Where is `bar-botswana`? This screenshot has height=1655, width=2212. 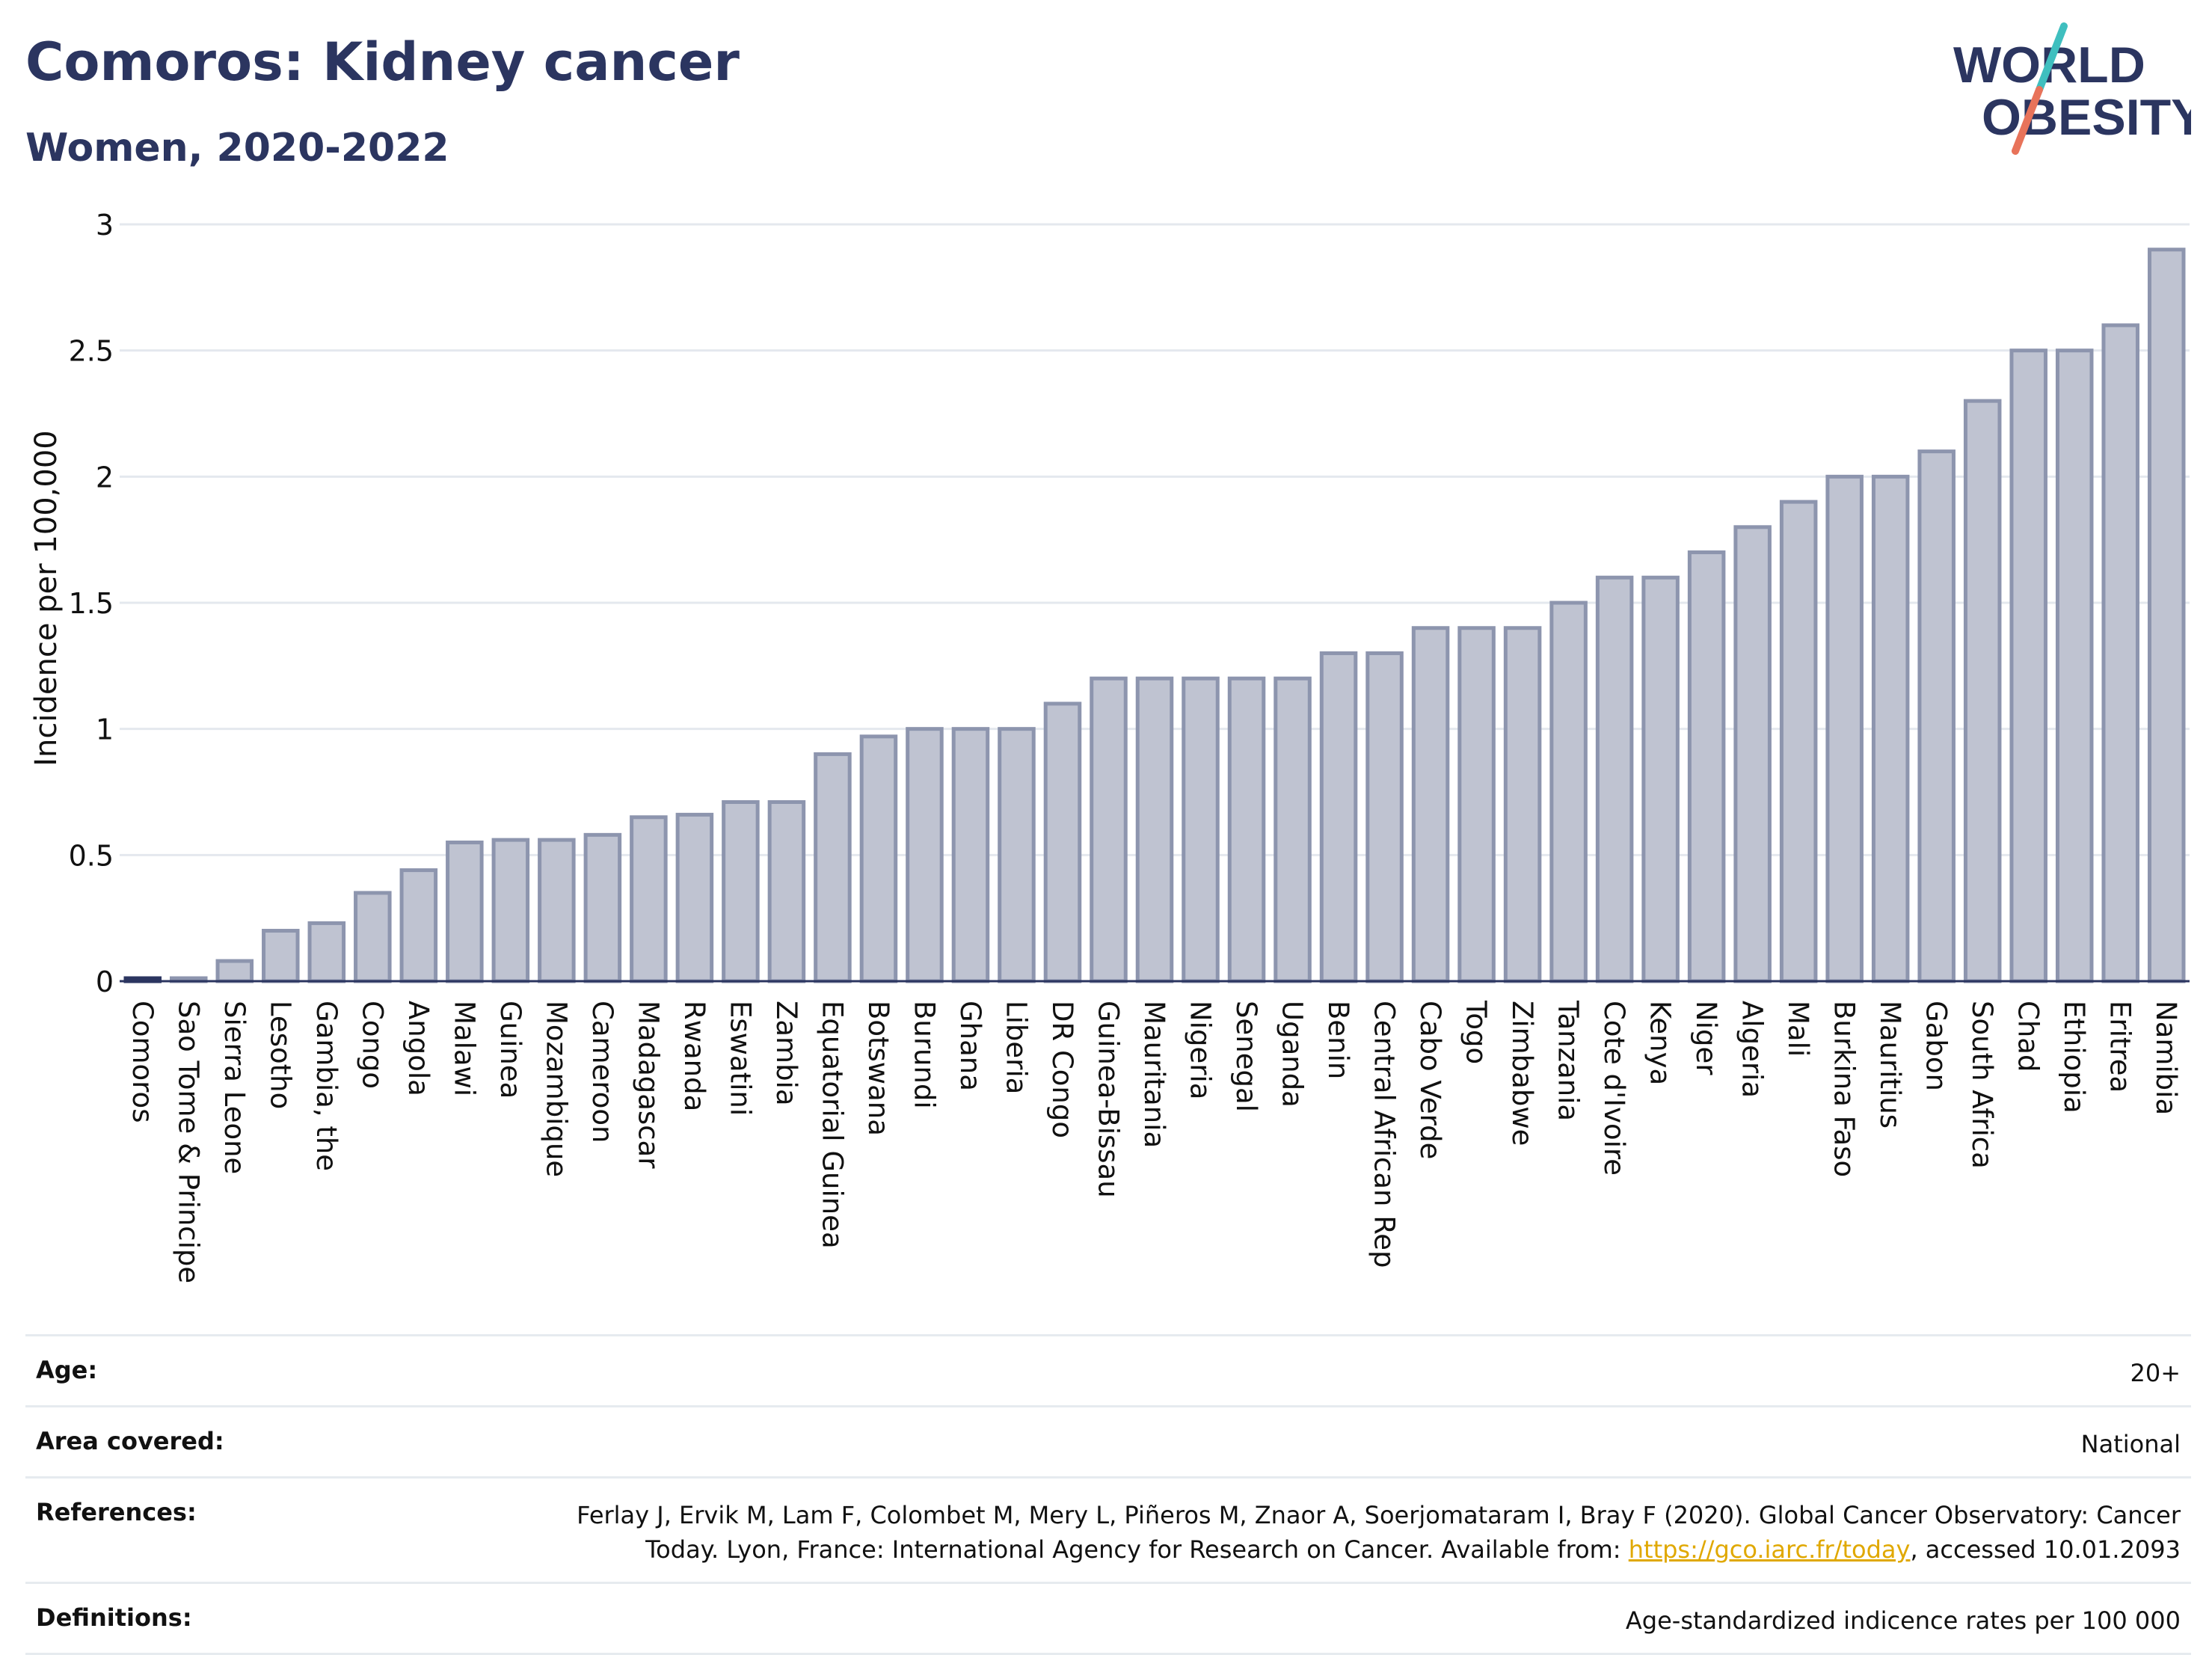
bar-botswana is located at coordinates (878, 858).